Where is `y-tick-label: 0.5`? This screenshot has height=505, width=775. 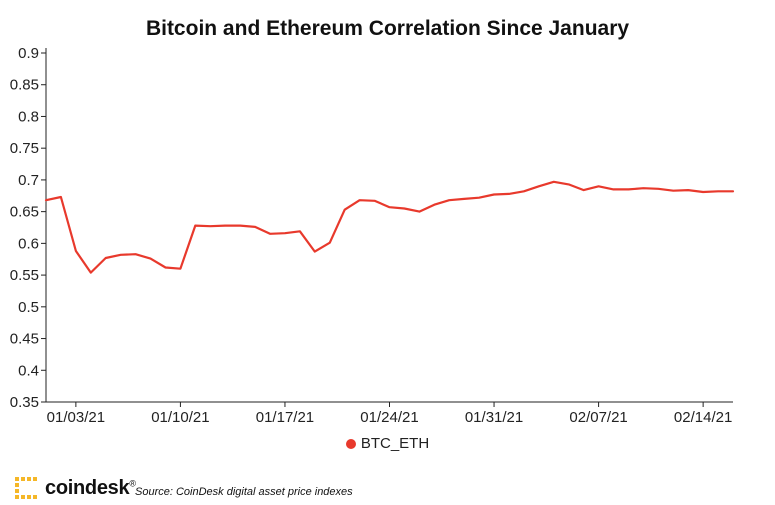
y-tick-label: 0.5 is located at coordinates (28, 307).